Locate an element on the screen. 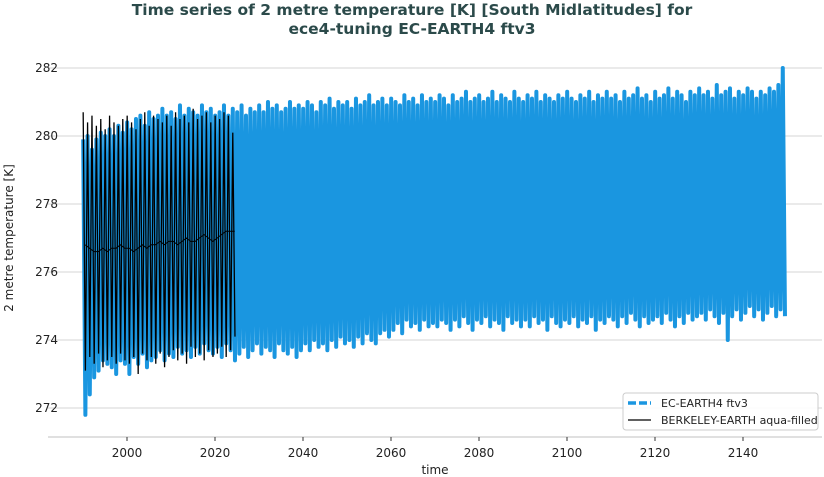  x-tick-label: 2100 is located at coordinates (567, 453).